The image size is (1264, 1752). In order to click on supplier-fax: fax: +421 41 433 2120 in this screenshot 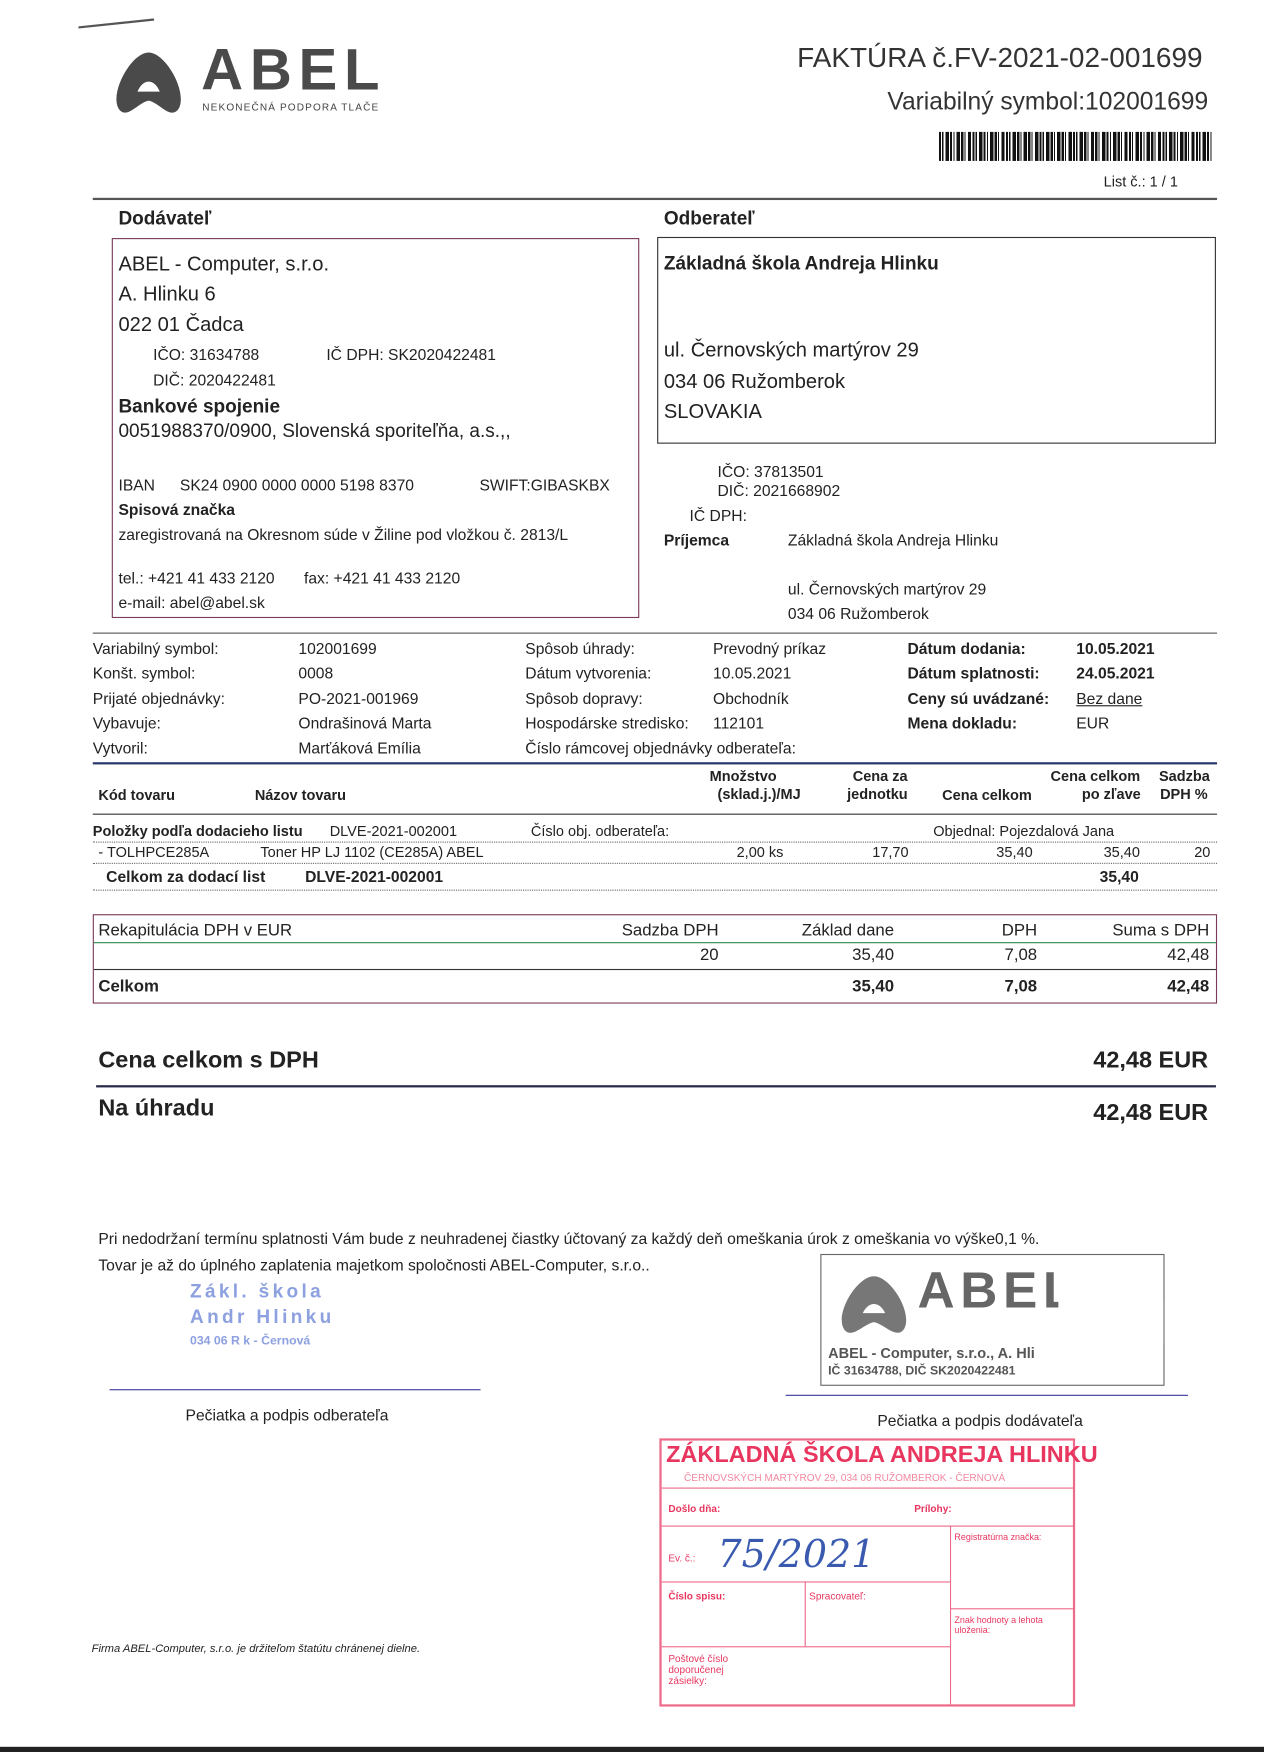, I will do `click(382, 577)`.